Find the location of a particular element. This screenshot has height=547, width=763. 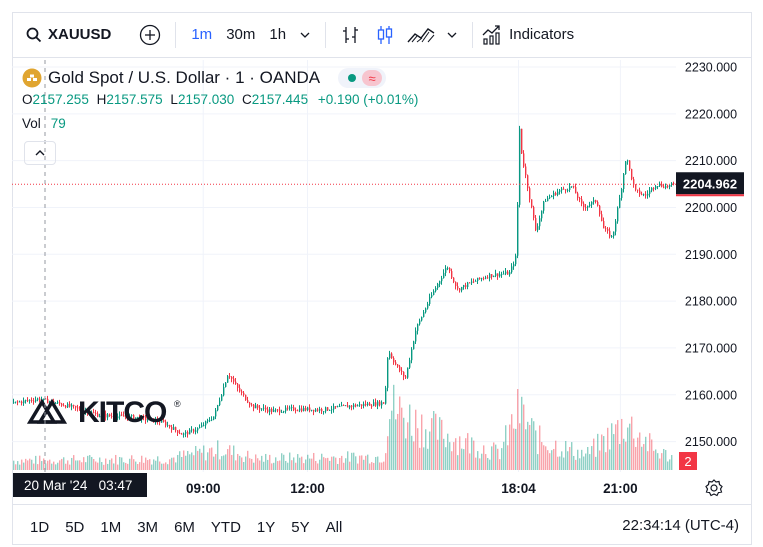

open-value: 2157.255 is located at coordinates (60, 99).